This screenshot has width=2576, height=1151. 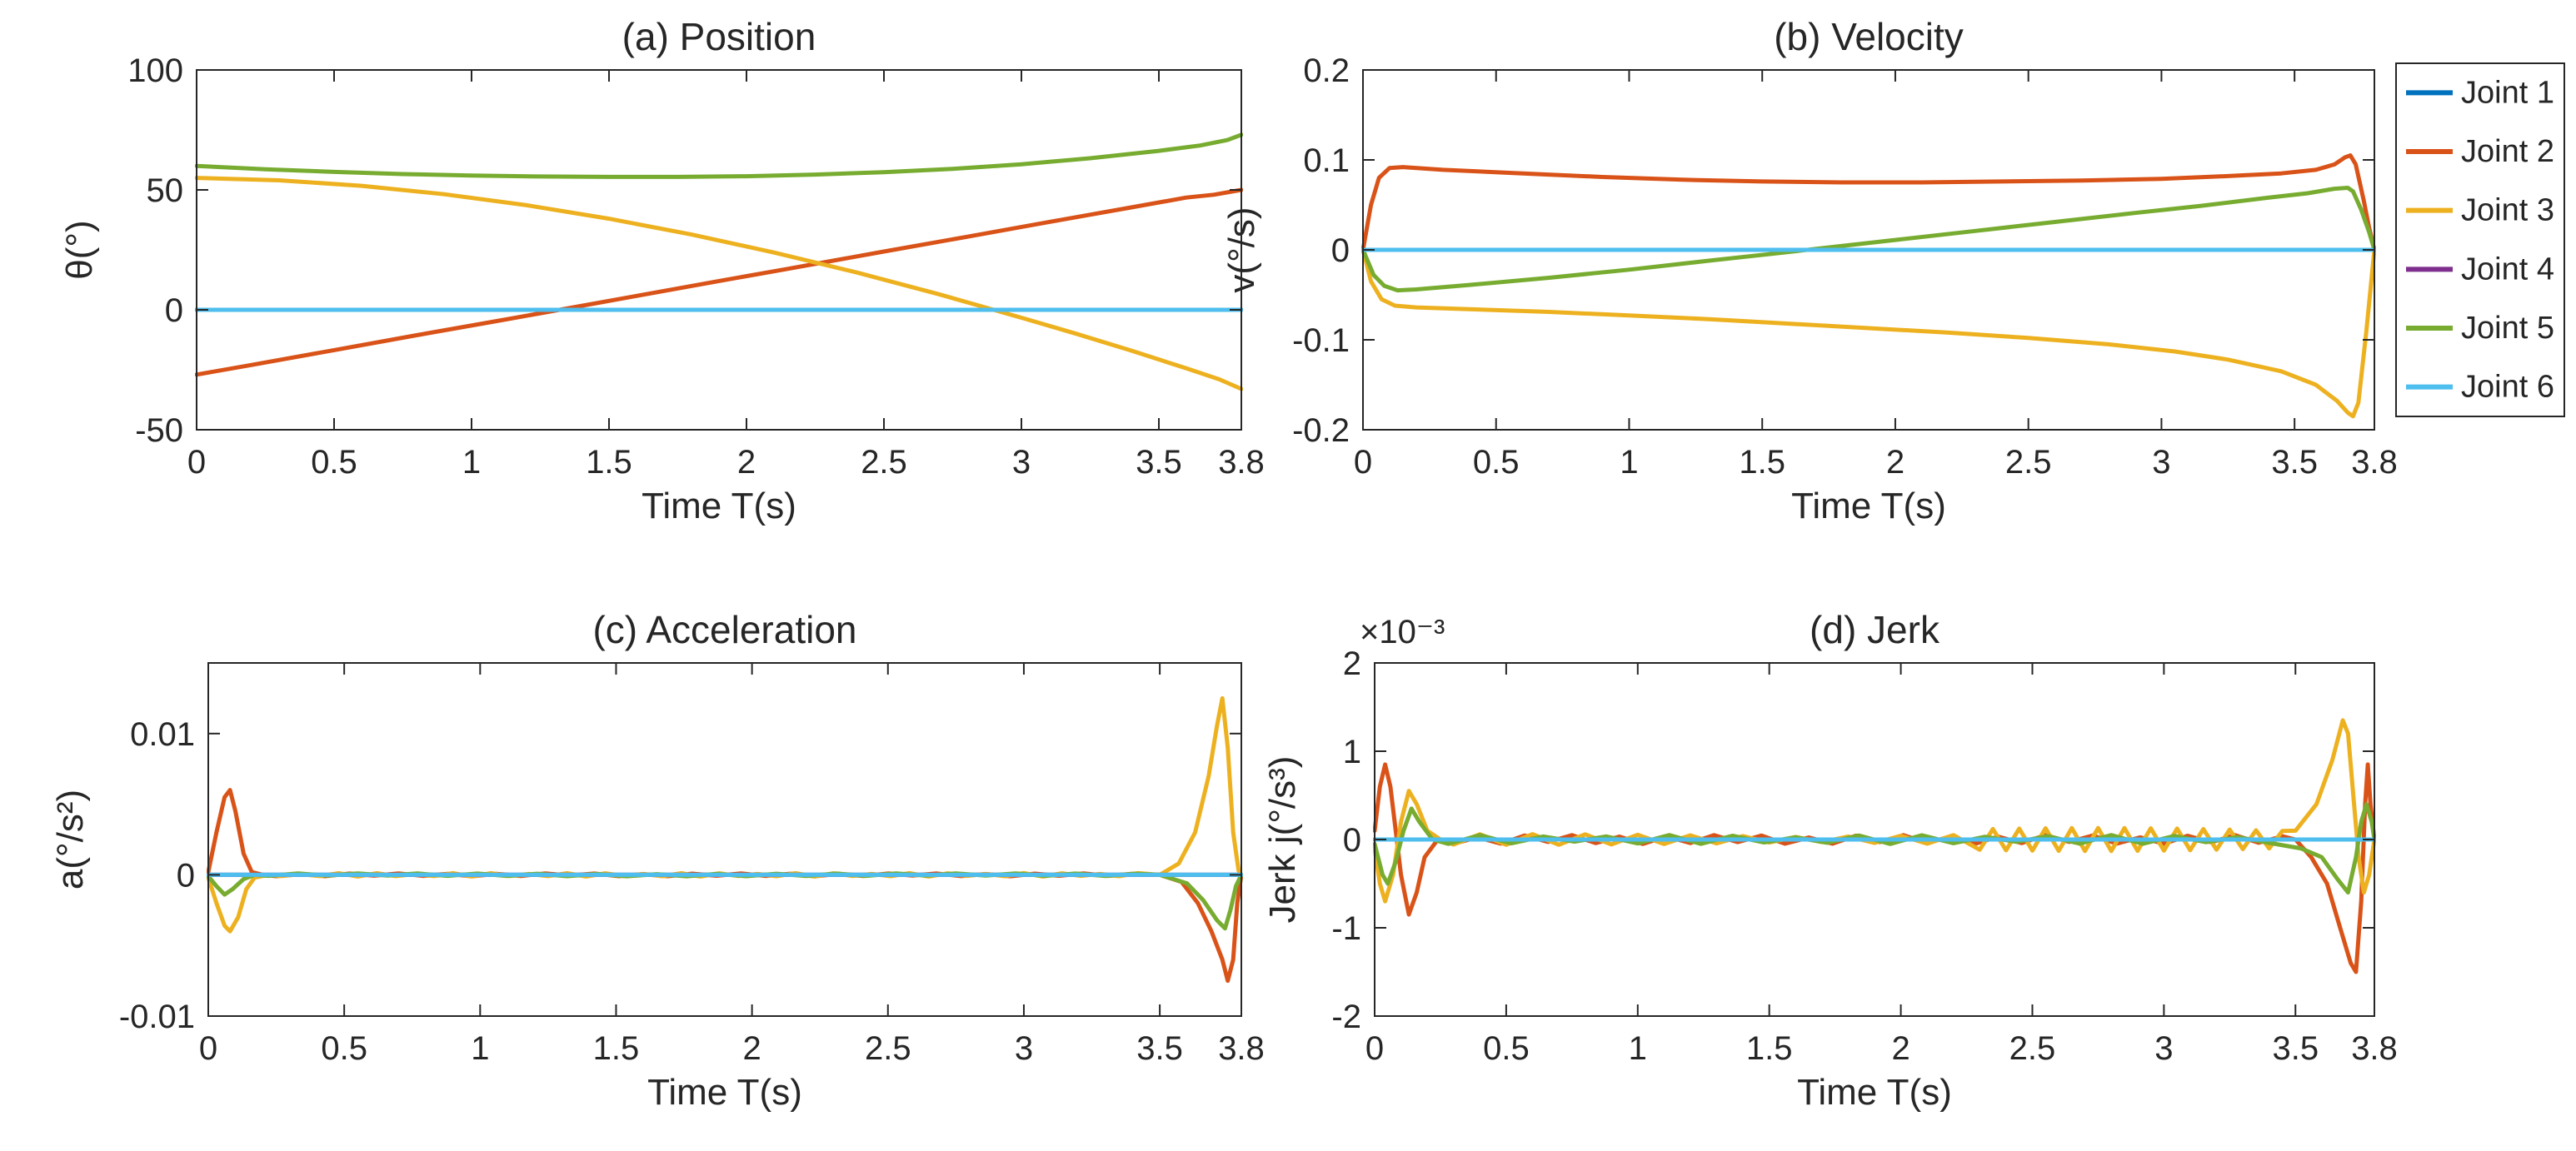 I want to click on y-tick-label: 0.2, so click(x=1326, y=70).